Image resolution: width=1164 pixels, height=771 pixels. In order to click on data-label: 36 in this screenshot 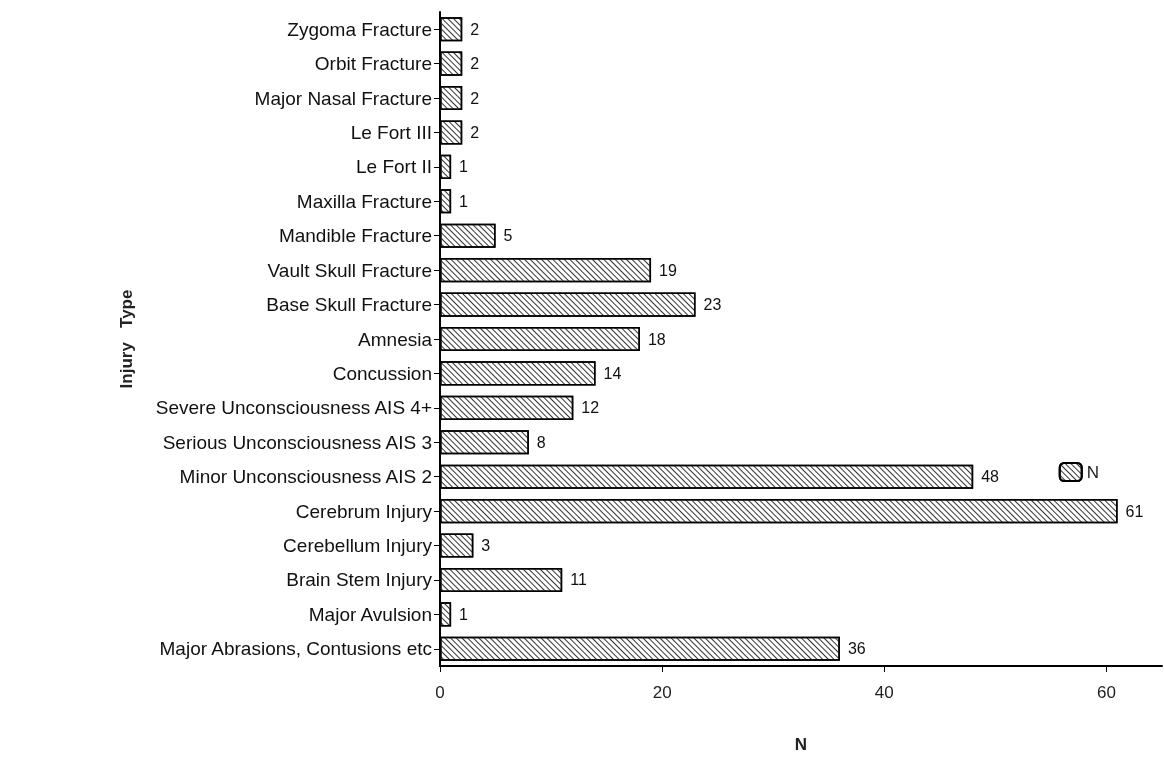, I will do `click(856, 649)`.